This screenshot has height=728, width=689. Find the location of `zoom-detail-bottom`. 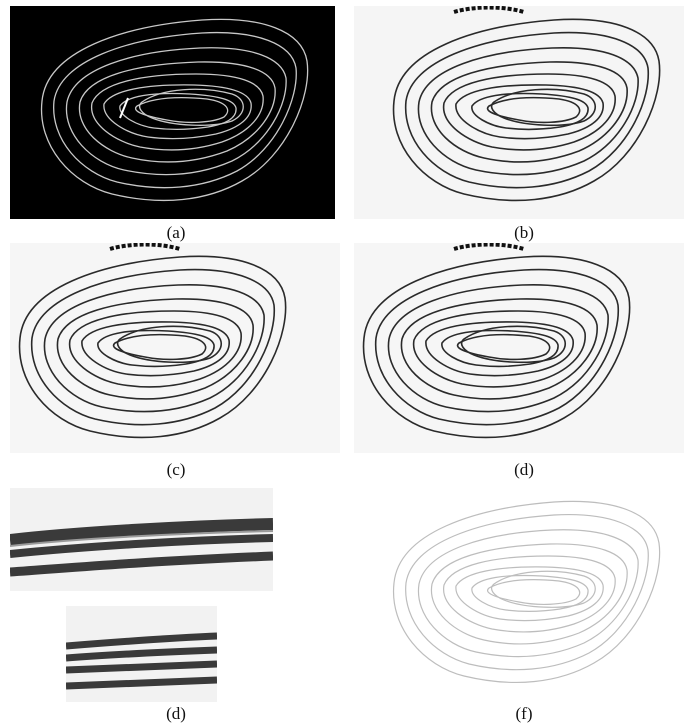

zoom-detail-bottom is located at coordinates (141, 654).